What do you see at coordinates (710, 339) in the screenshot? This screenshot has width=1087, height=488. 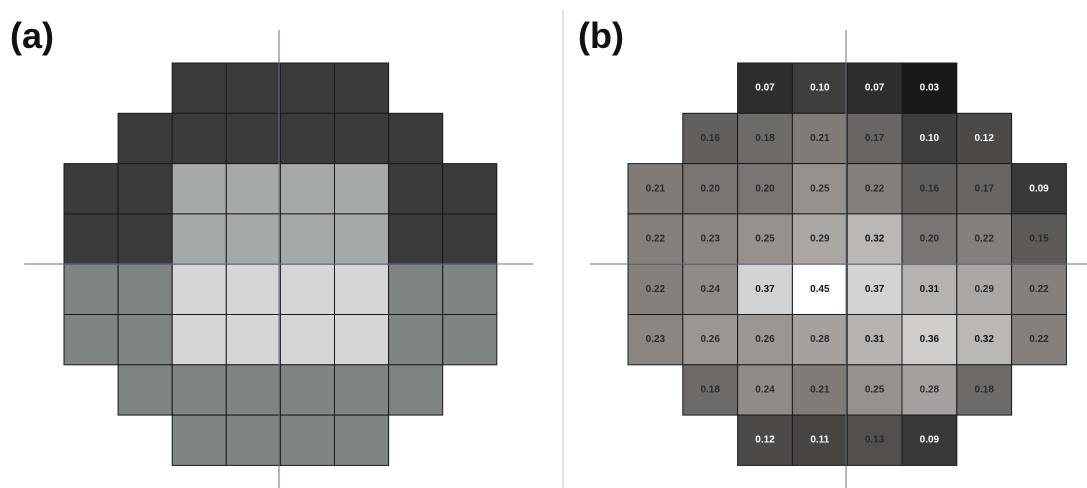 I see `cell-value-label: 0.26` at bounding box center [710, 339].